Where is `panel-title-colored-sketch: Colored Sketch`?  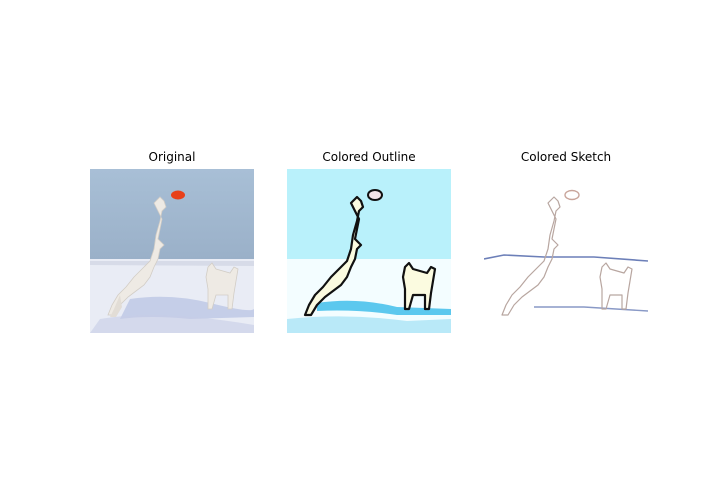 panel-title-colored-sketch: Colored Sketch is located at coordinates (566, 157).